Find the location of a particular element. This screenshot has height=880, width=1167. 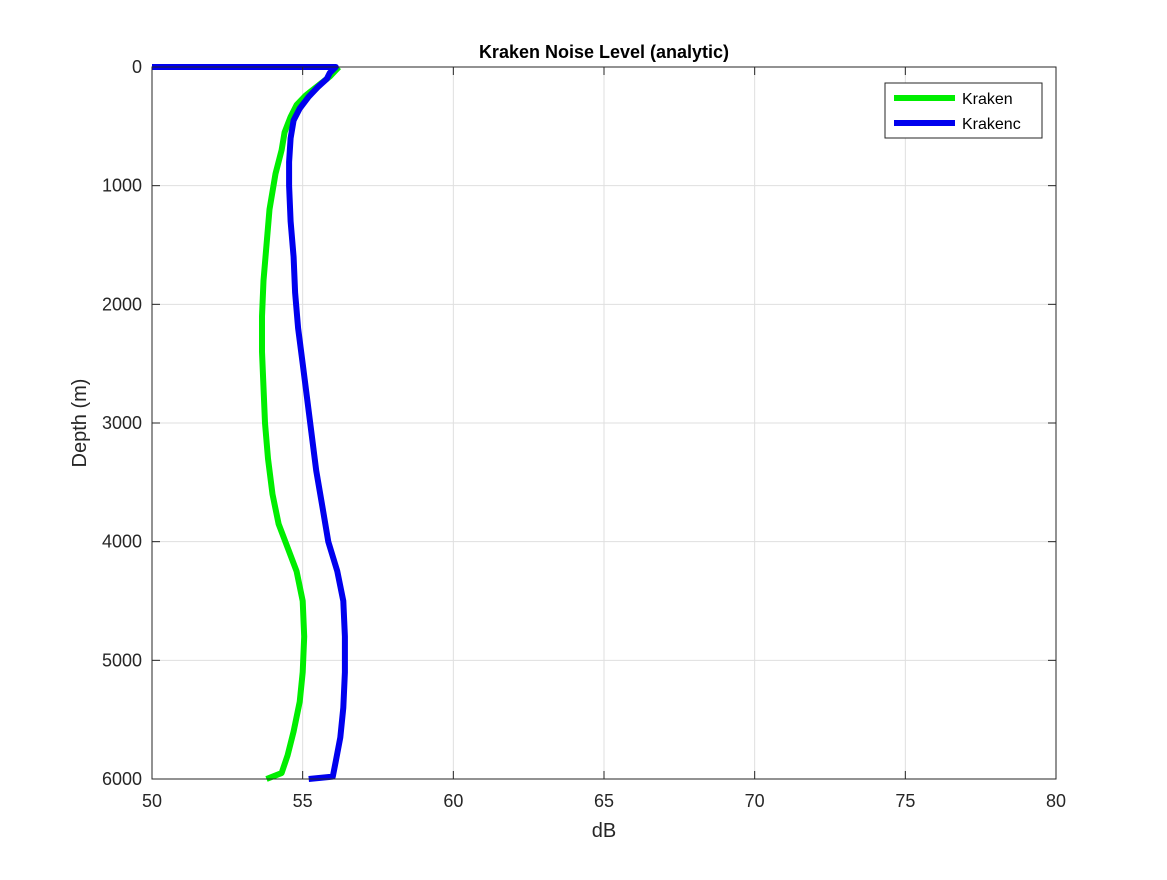

y-tick-label: 4000 is located at coordinates (122, 542).